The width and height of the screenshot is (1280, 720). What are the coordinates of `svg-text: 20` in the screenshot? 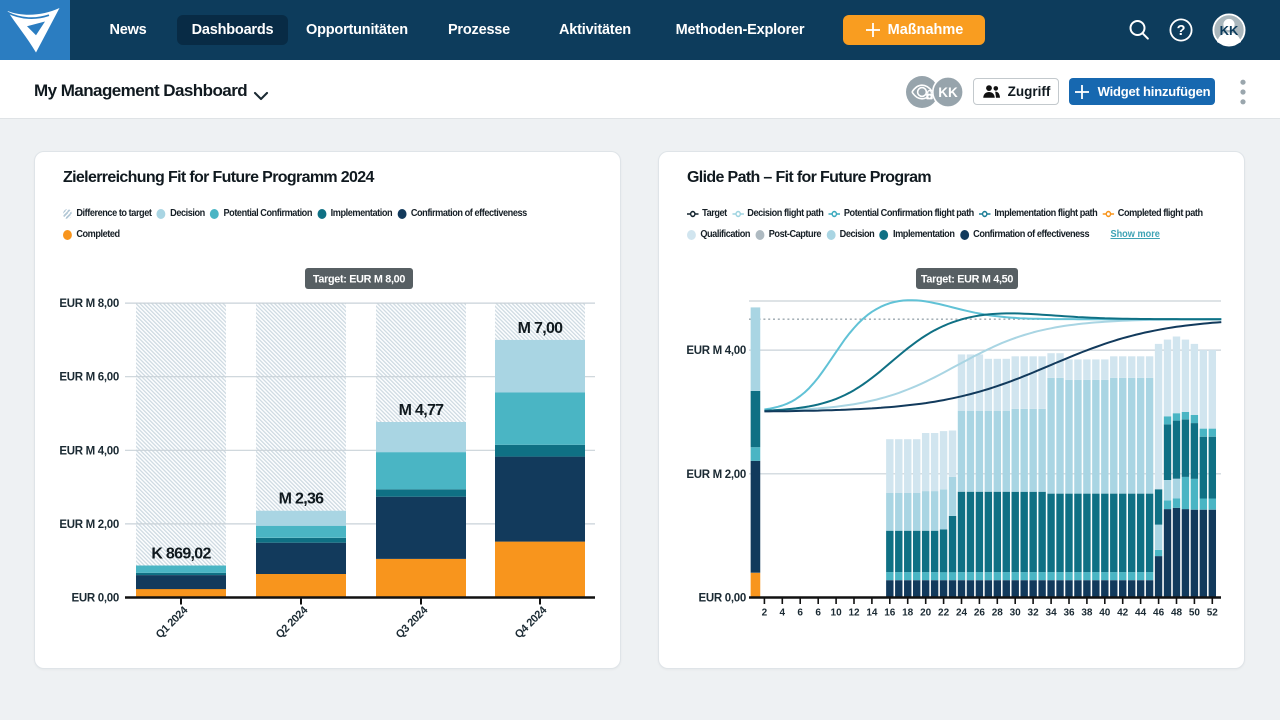 It's located at (926, 613).